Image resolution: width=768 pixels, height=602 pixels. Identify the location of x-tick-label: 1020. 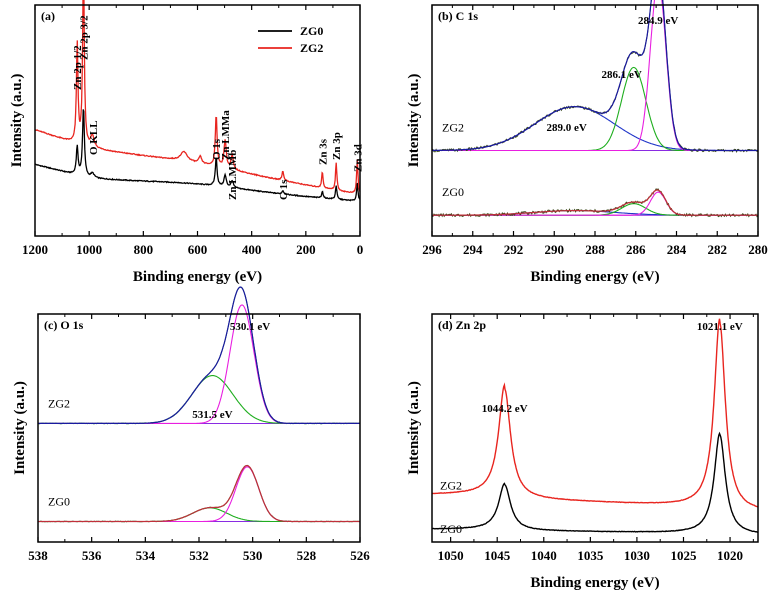
(730, 555).